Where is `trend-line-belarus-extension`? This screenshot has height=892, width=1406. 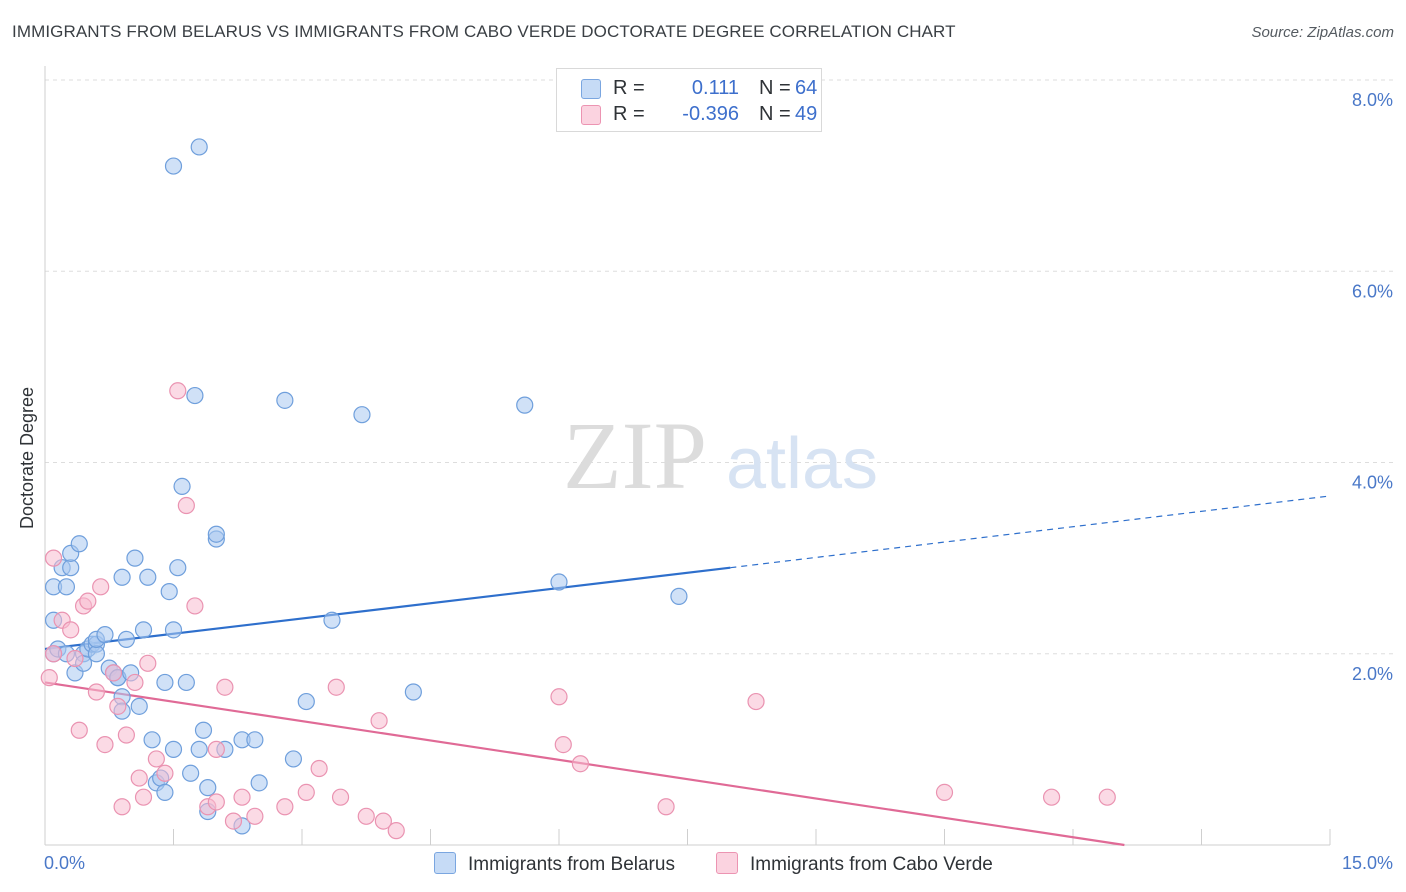
trend-line-belarus-extension is located at coordinates (1030, 532).